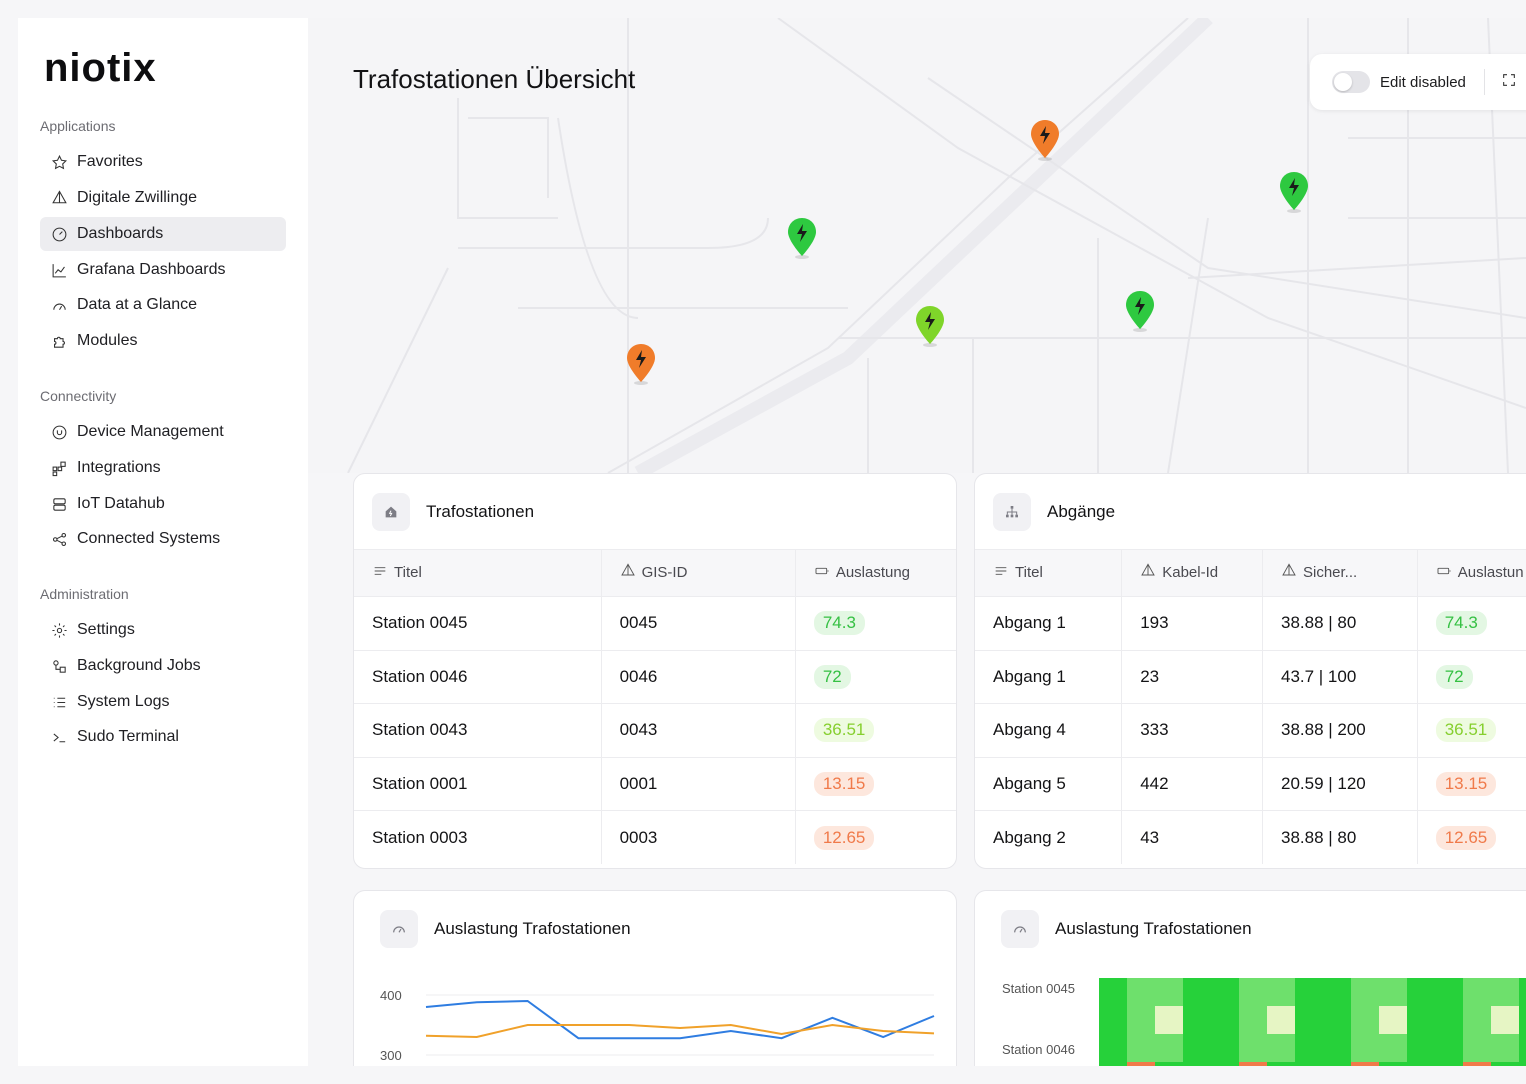 The width and height of the screenshot is (1526, 1084). Describe the element at coordinates (163, 630) in the screenshot. I see `sidebar-item-settings: Settings` at that location.